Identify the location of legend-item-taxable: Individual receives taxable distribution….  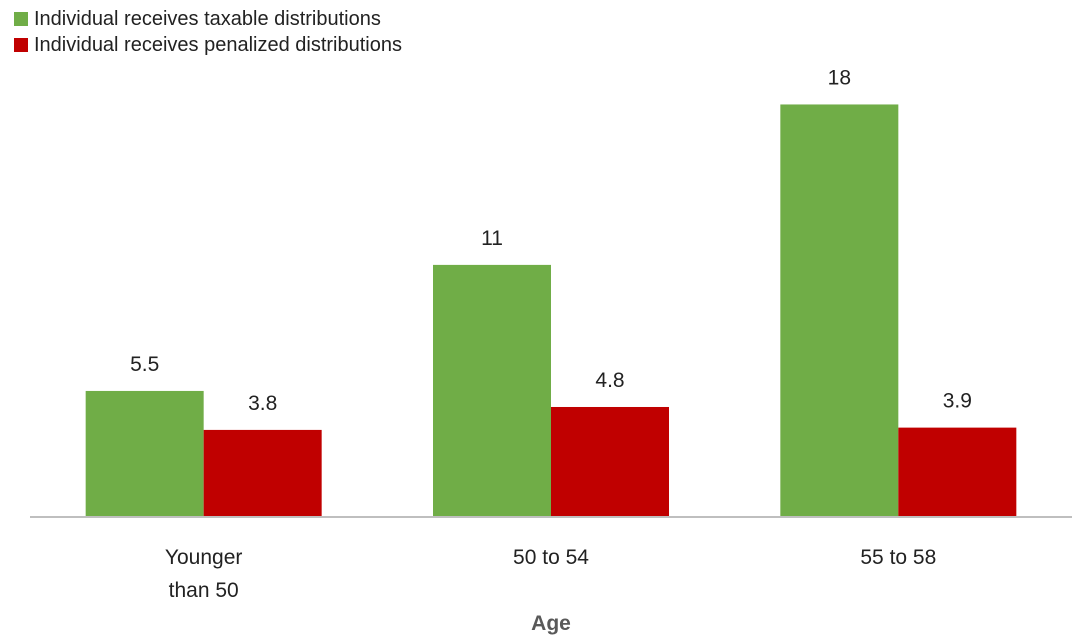
(208, 19).